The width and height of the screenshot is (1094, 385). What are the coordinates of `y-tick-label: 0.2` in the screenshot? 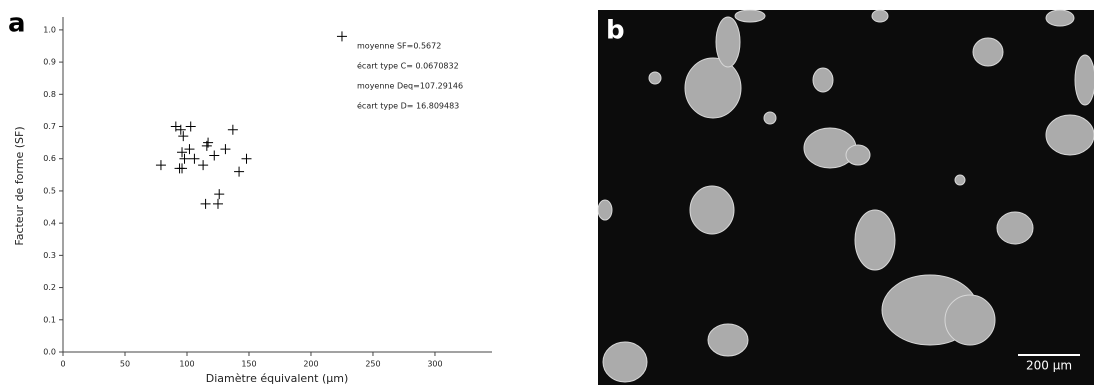 It's located at (49, 287).